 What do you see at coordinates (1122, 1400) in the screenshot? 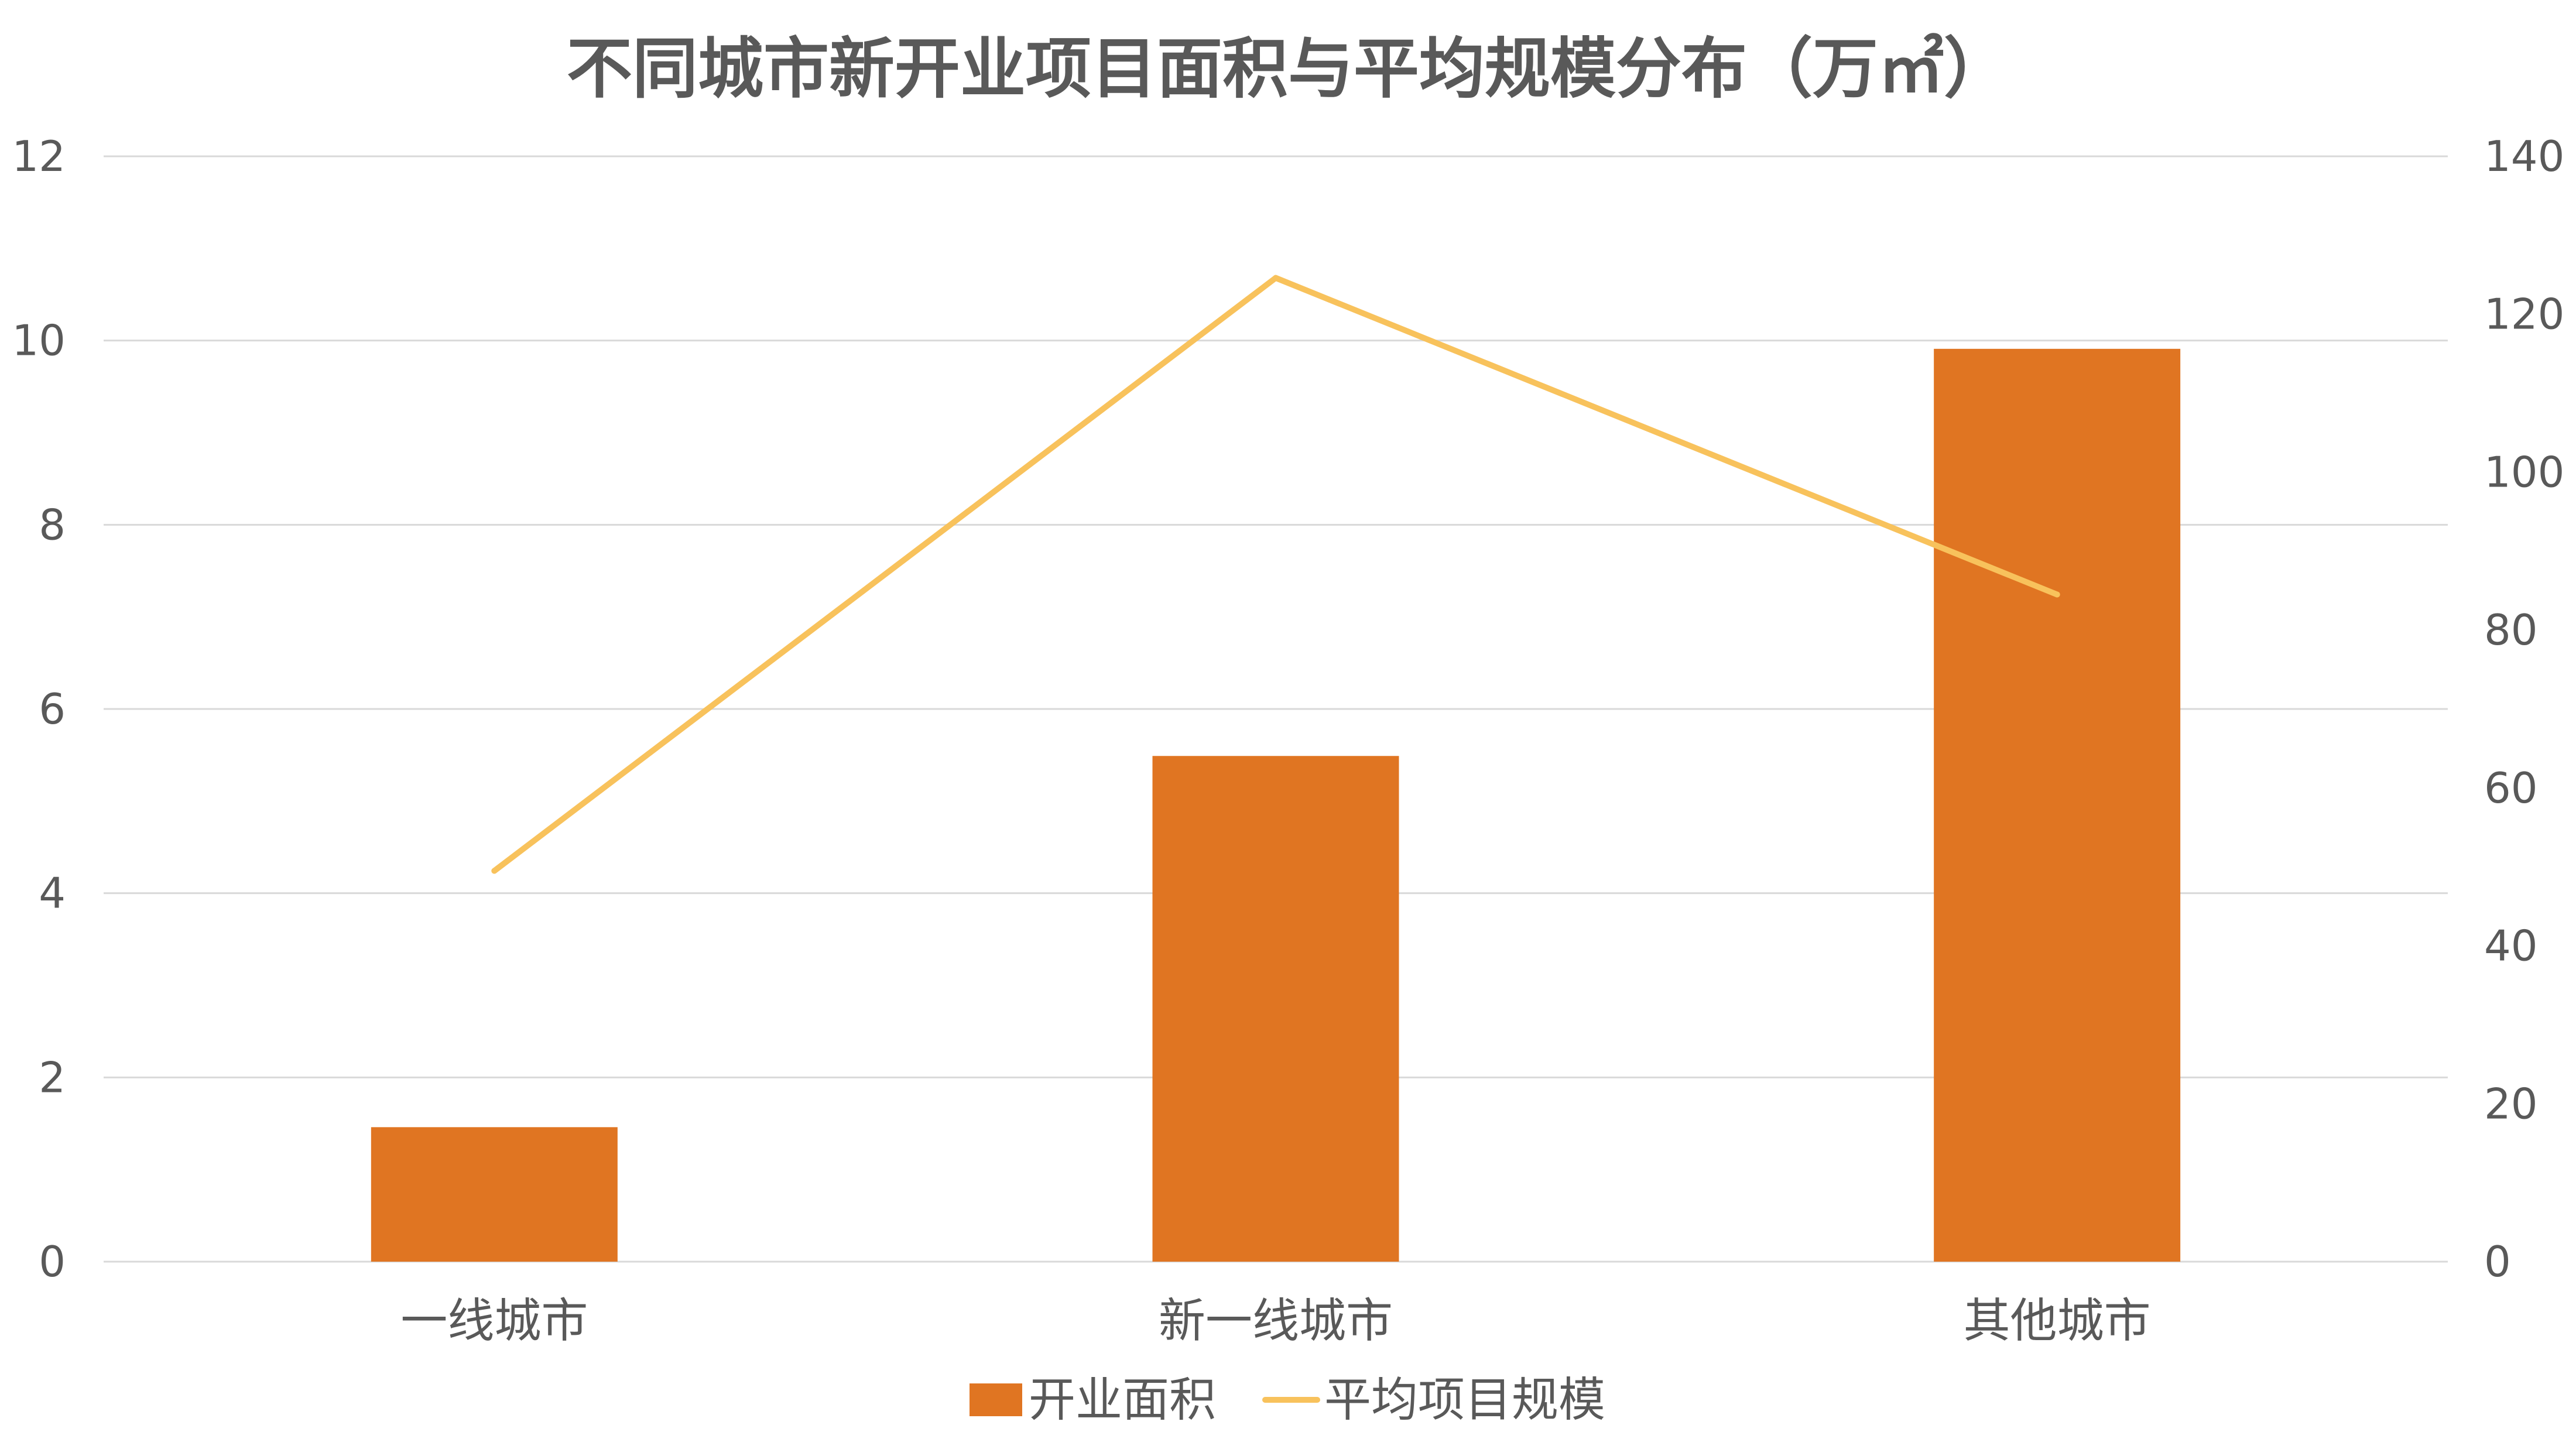
I see `legend-bar-label: 开业面积` at bounding box center [1122, 1400].